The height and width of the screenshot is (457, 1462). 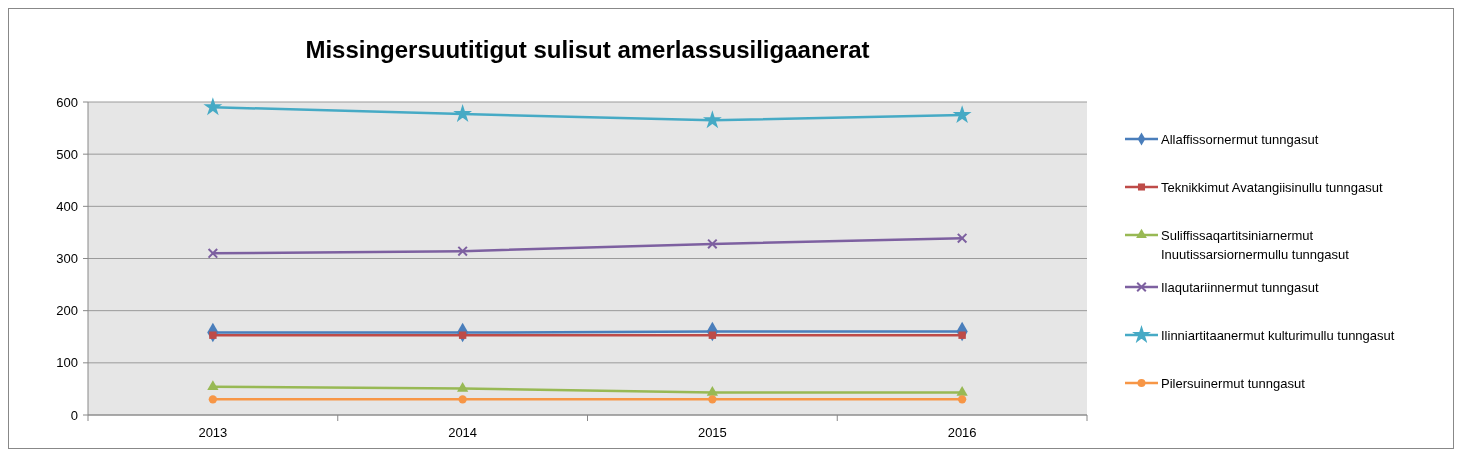 I want to click on y-tick-label: 300, so click(x=67, y=259).